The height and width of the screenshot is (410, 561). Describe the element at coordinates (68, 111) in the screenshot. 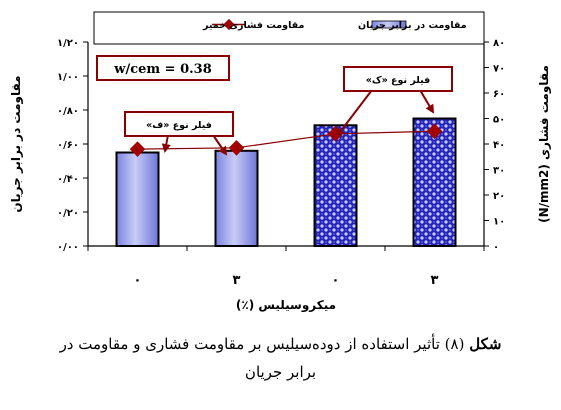

I see `left-y-tick-label: ۰/۸۰` at that location.